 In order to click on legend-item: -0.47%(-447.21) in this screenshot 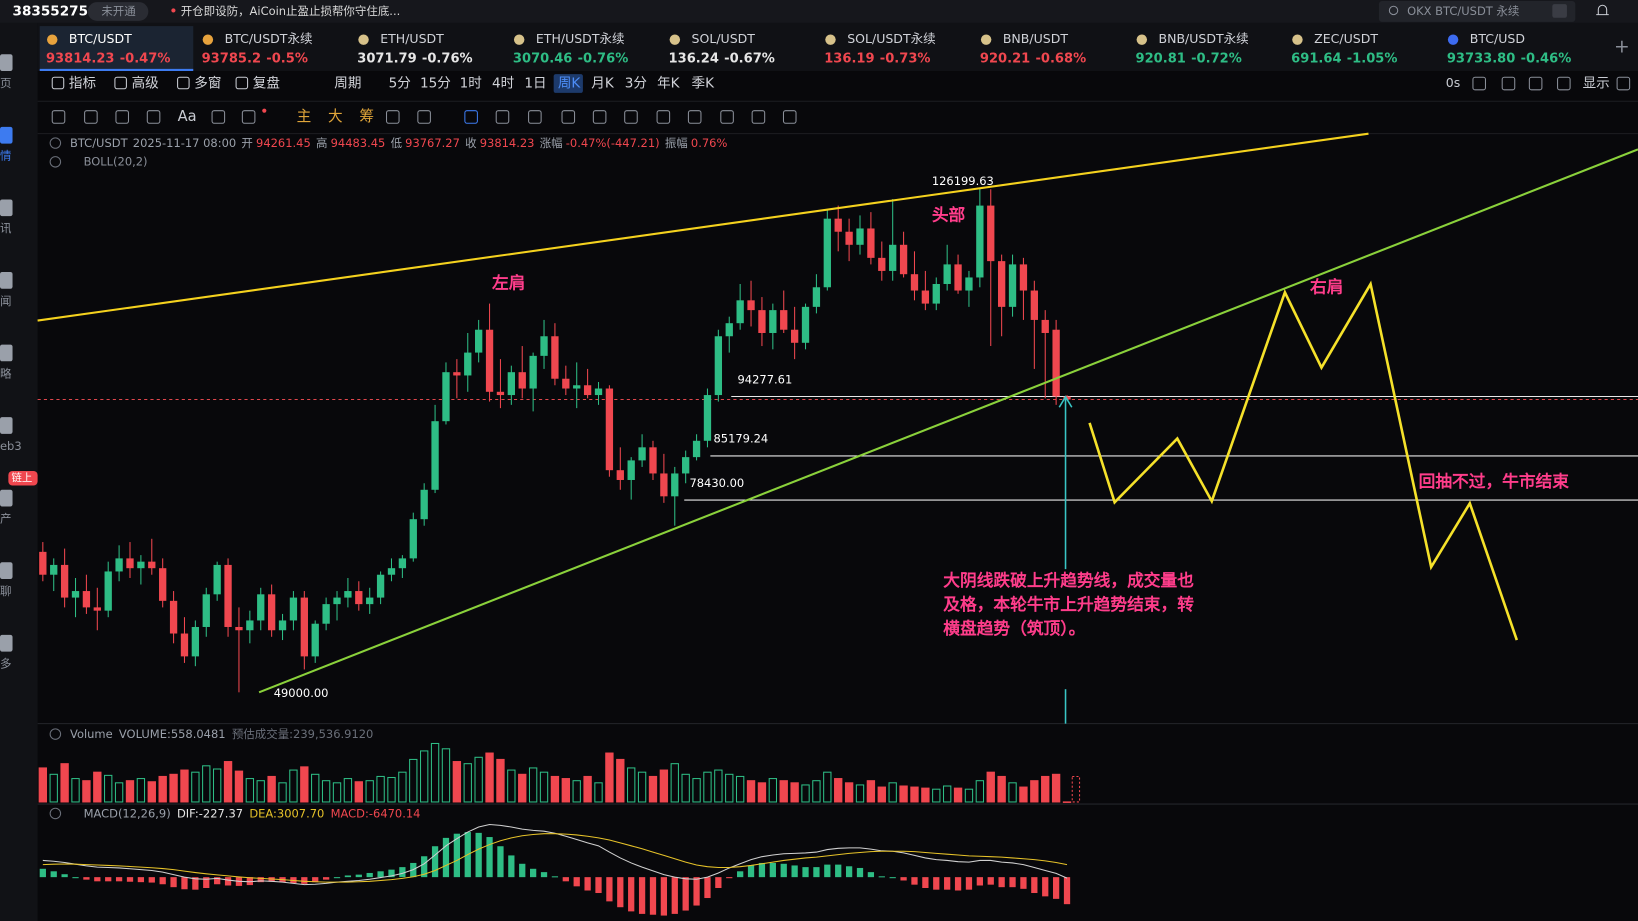, I will do `click(613, 143)`.